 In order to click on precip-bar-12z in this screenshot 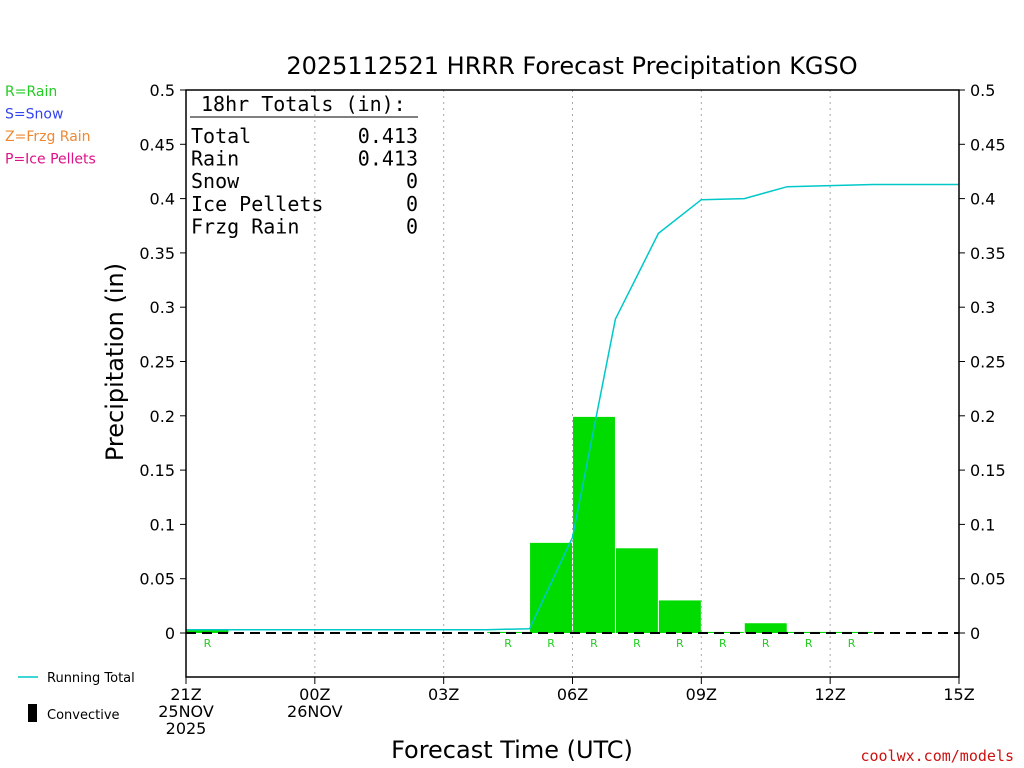, I will do `click(808, 632)`.